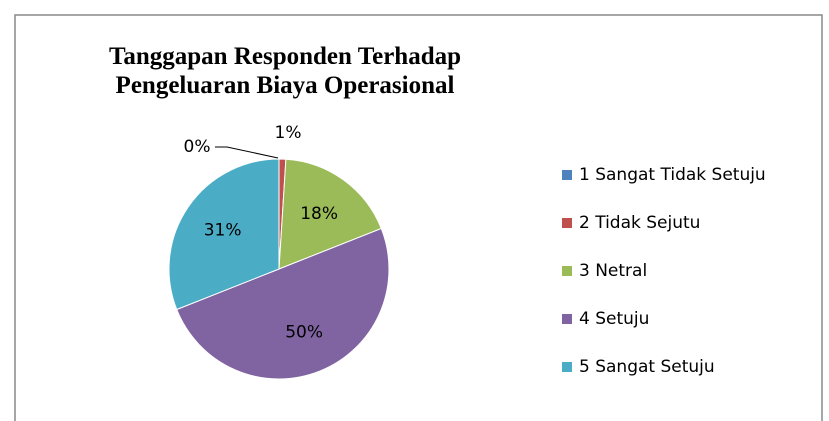  Describe the element at coordinates (197, 147) in the screenshot. I see `data-label: 0%` at that location.